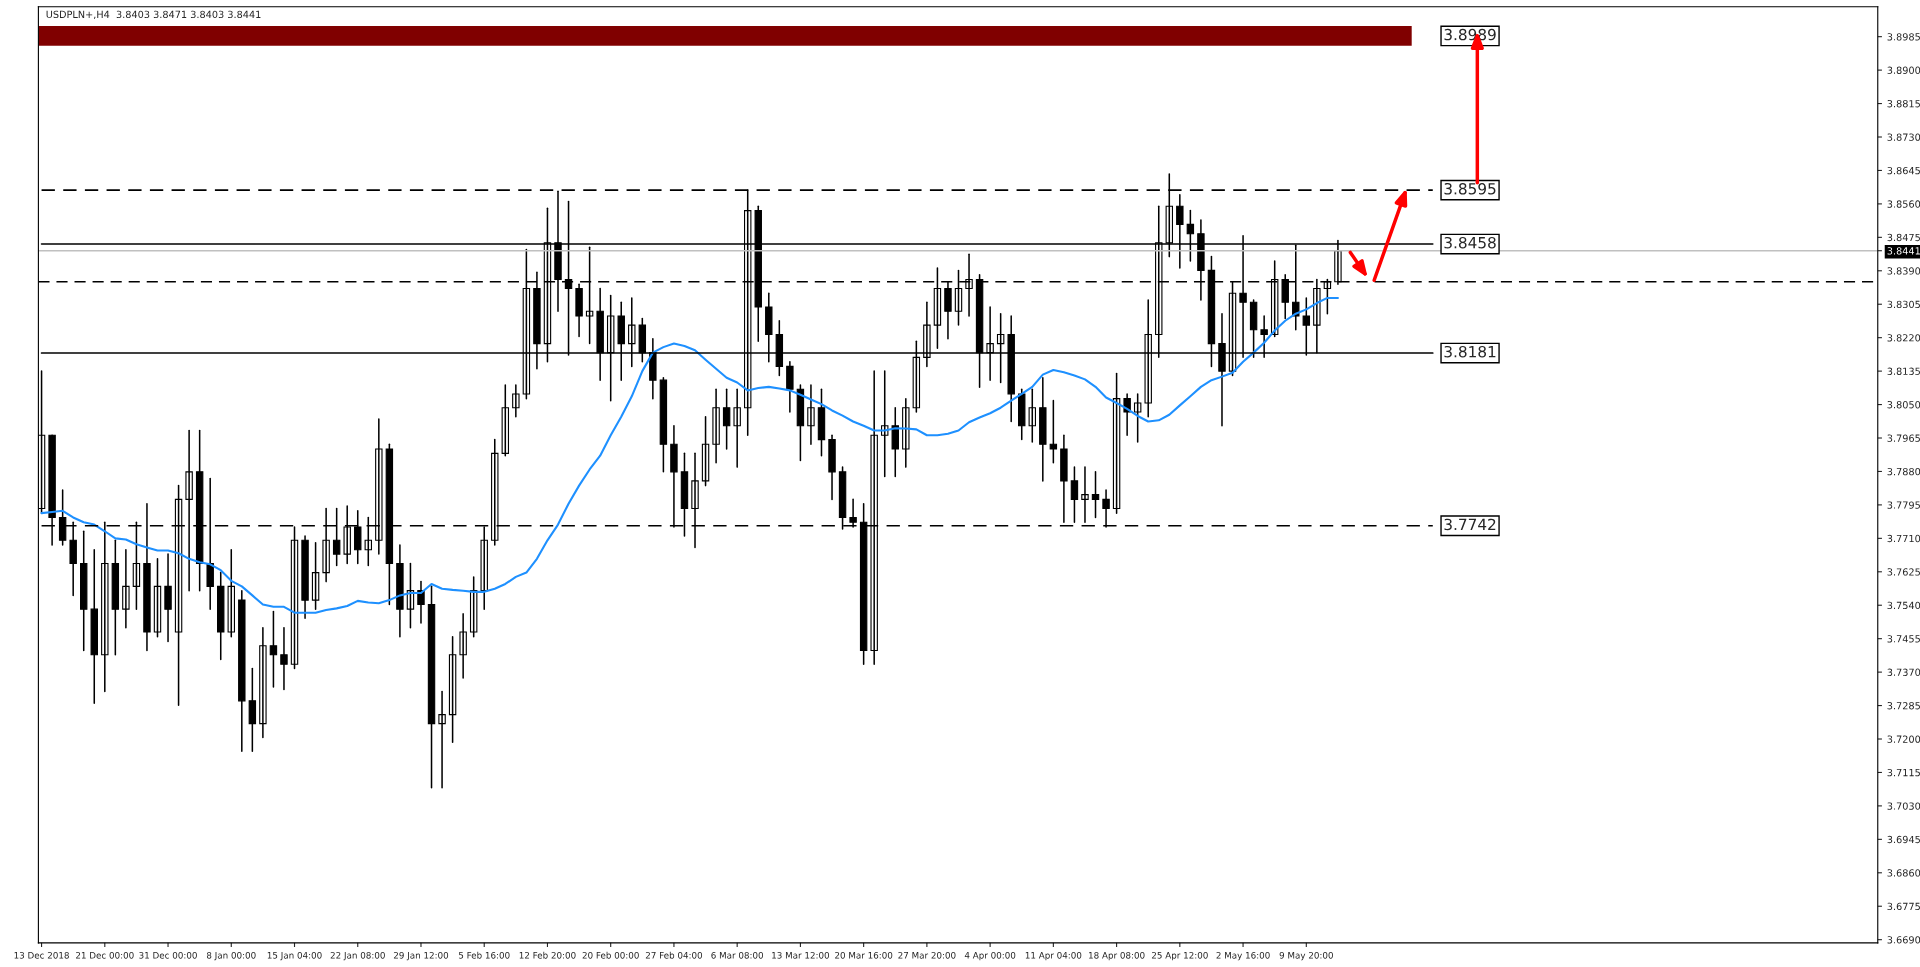 Image resolution: width=1920 pixels, height=967 pixels. Describe the element at coordinates (1903, 371) in the screenshot. I see `y-tick-label: 3.8135` at that location.